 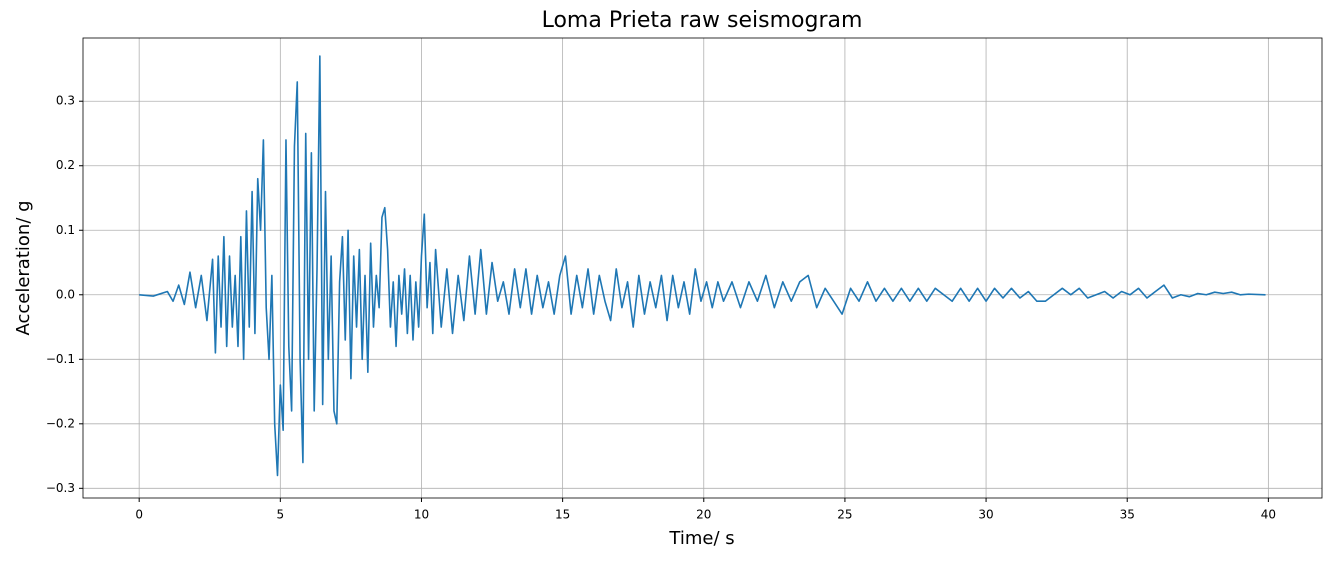 What do you see at coordinates (562, 515) in the screenshot?
I see `x-tick-label: 15` at bounding box center [562, 515].